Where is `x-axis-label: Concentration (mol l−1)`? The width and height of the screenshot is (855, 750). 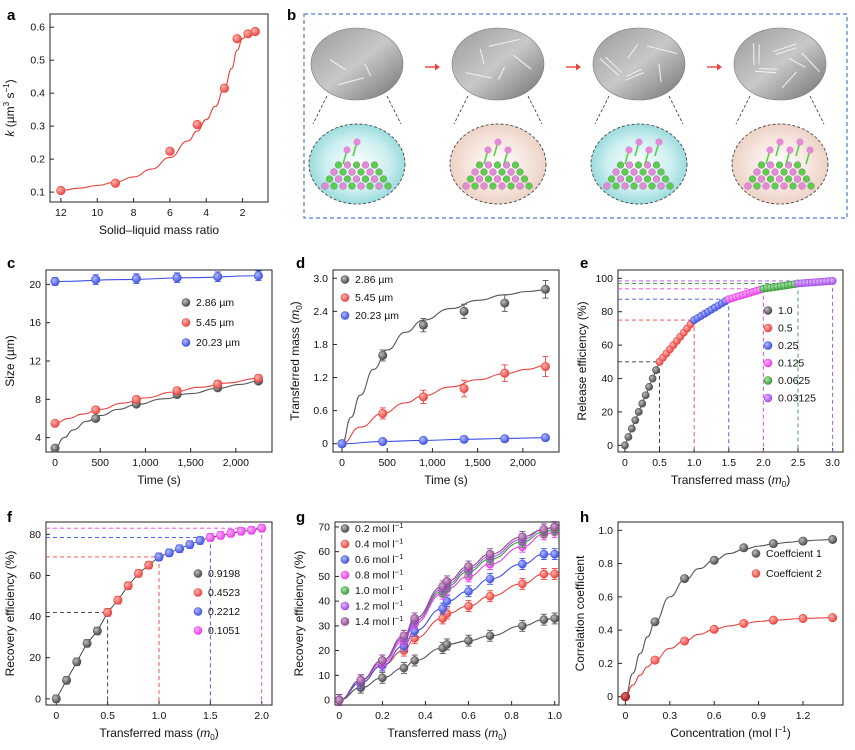 x-axis-label: Concentration (mol l−1) is located at coordinates (730, 732).